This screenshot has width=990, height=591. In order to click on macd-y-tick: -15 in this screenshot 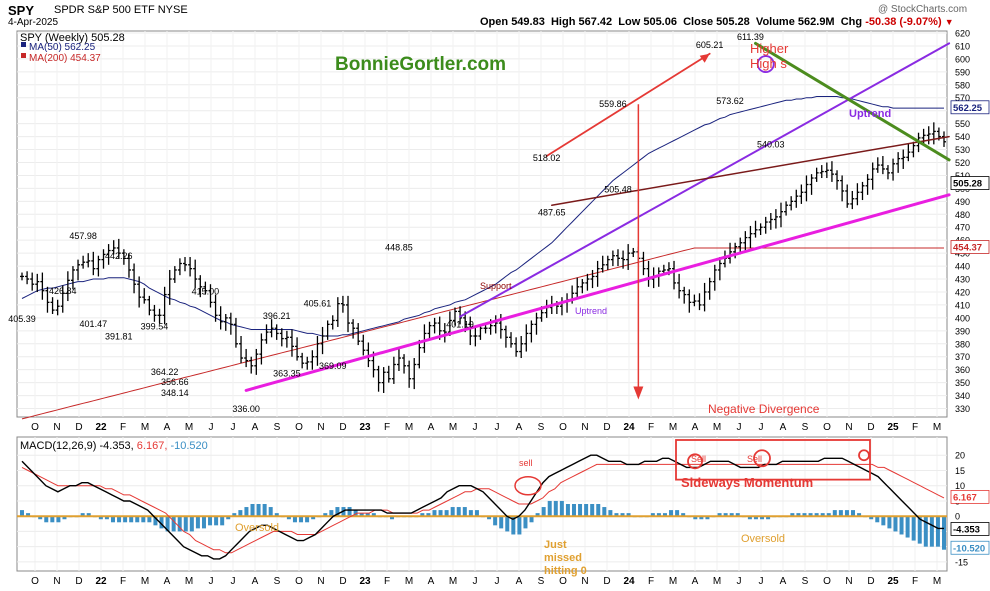, I will do `click(961, 562)`.